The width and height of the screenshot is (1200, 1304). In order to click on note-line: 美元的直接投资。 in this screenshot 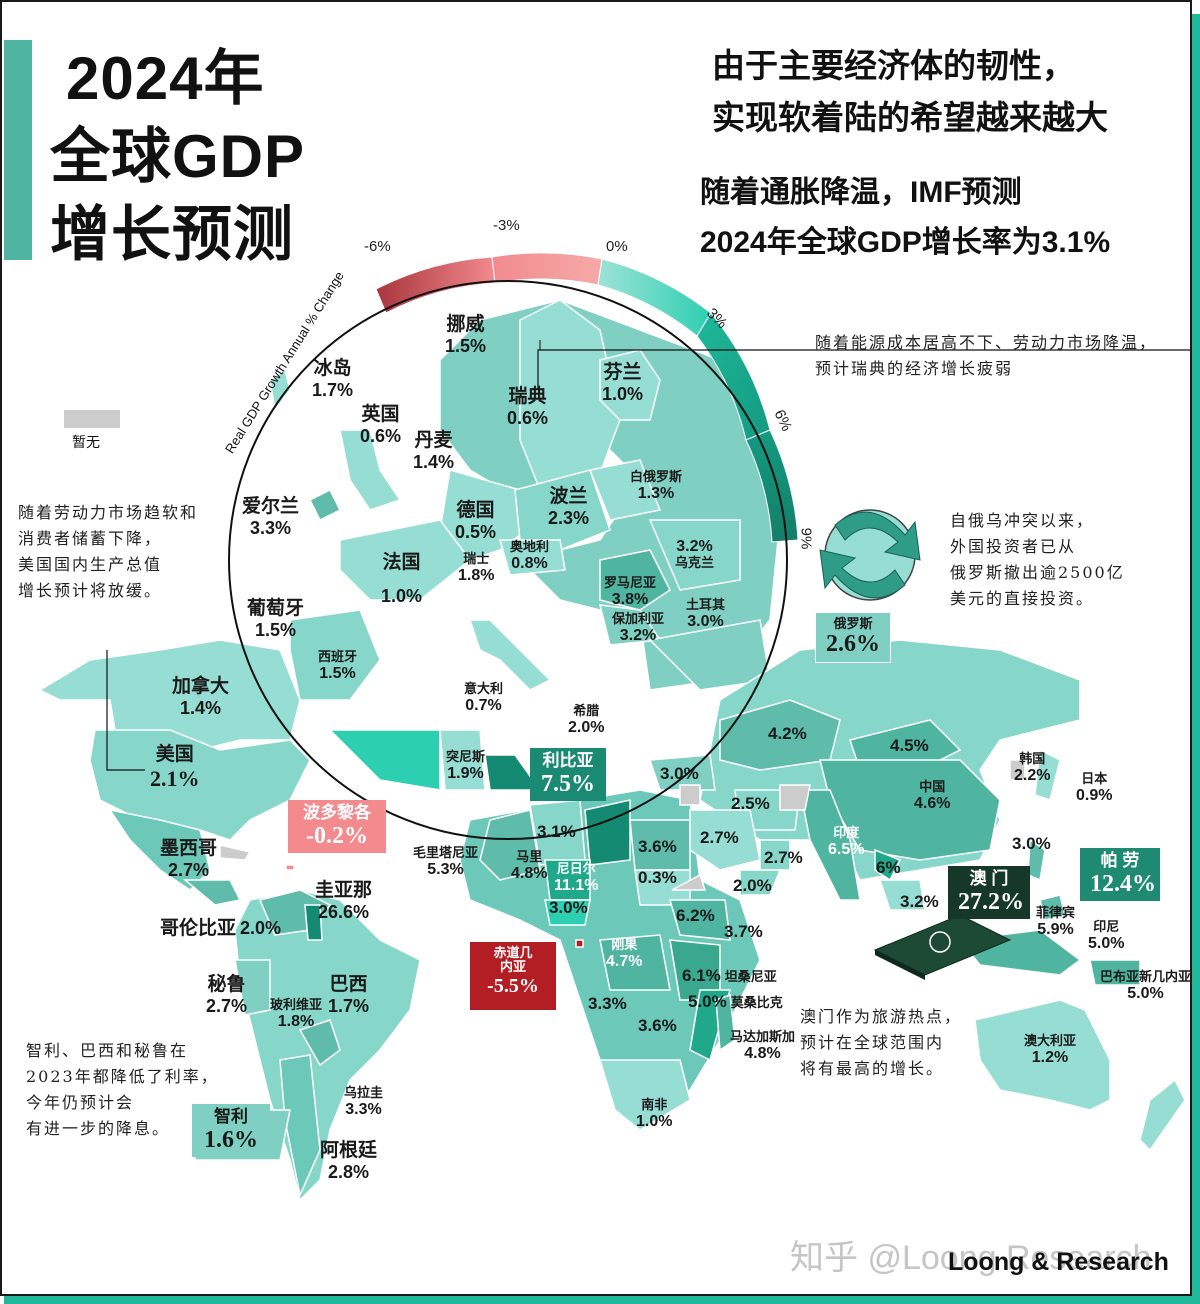, I will do `click(1022, 598)`.